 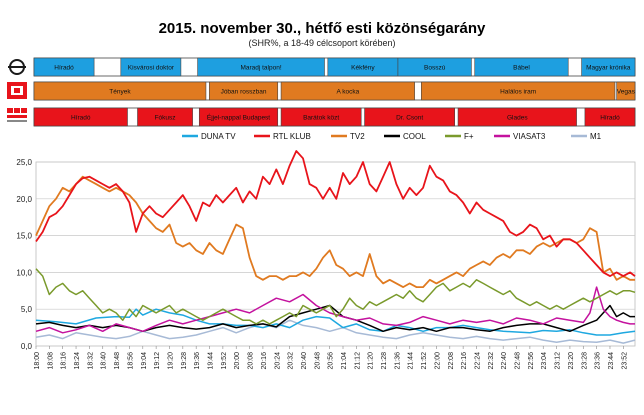 I want to click on schedule-block-label: Glades, so click(x=517, y=118).